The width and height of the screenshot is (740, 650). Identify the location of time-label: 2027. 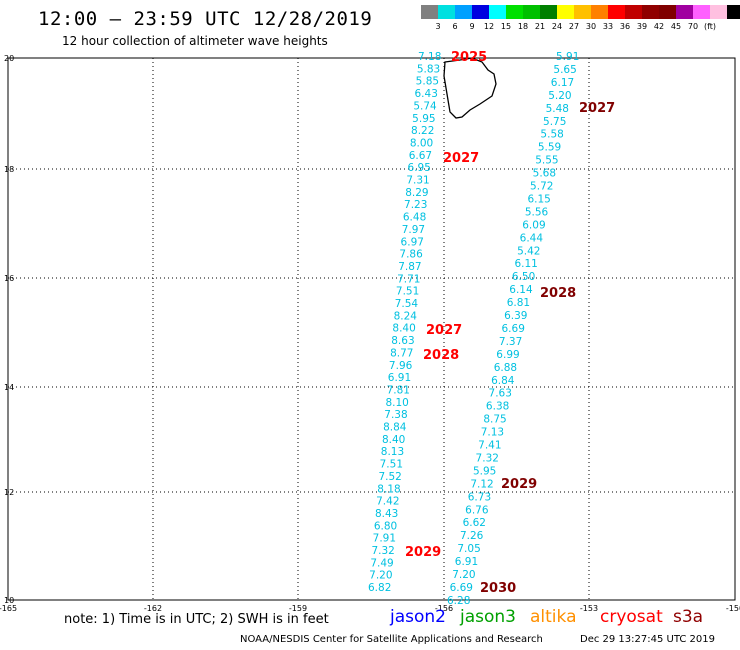
(597, 108).